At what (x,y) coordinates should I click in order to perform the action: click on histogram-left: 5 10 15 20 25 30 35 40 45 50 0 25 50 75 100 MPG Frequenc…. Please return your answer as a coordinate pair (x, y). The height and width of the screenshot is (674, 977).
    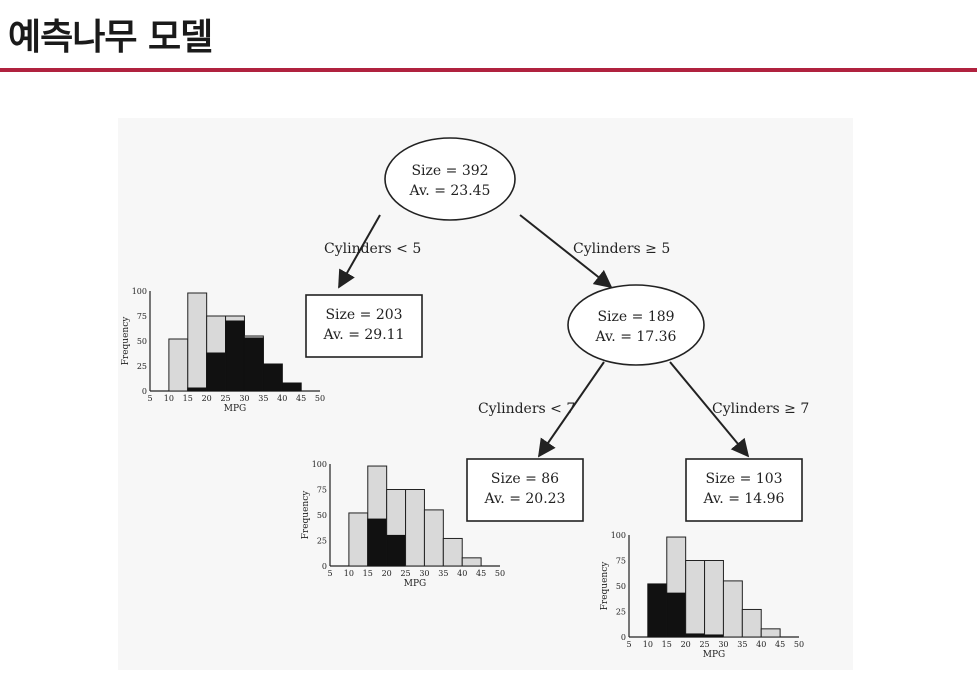
    Looking at the image, I should click on (223, 350).